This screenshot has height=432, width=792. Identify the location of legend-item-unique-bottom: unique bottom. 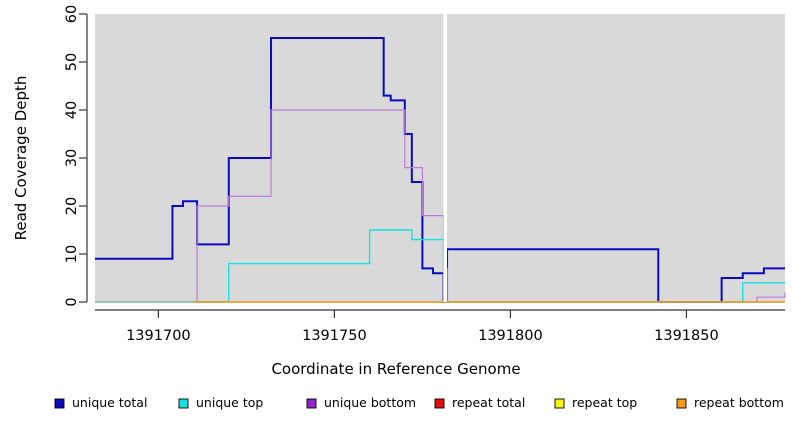
(361, 402).